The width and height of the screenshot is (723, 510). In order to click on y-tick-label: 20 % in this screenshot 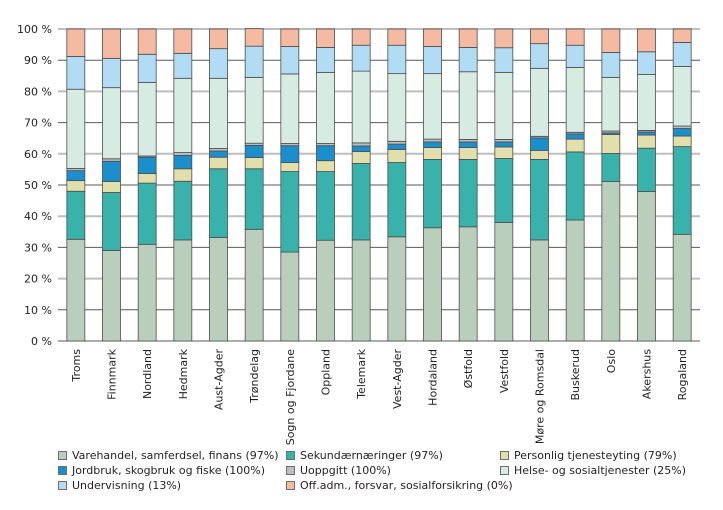, I will do `click(38, 279)`.